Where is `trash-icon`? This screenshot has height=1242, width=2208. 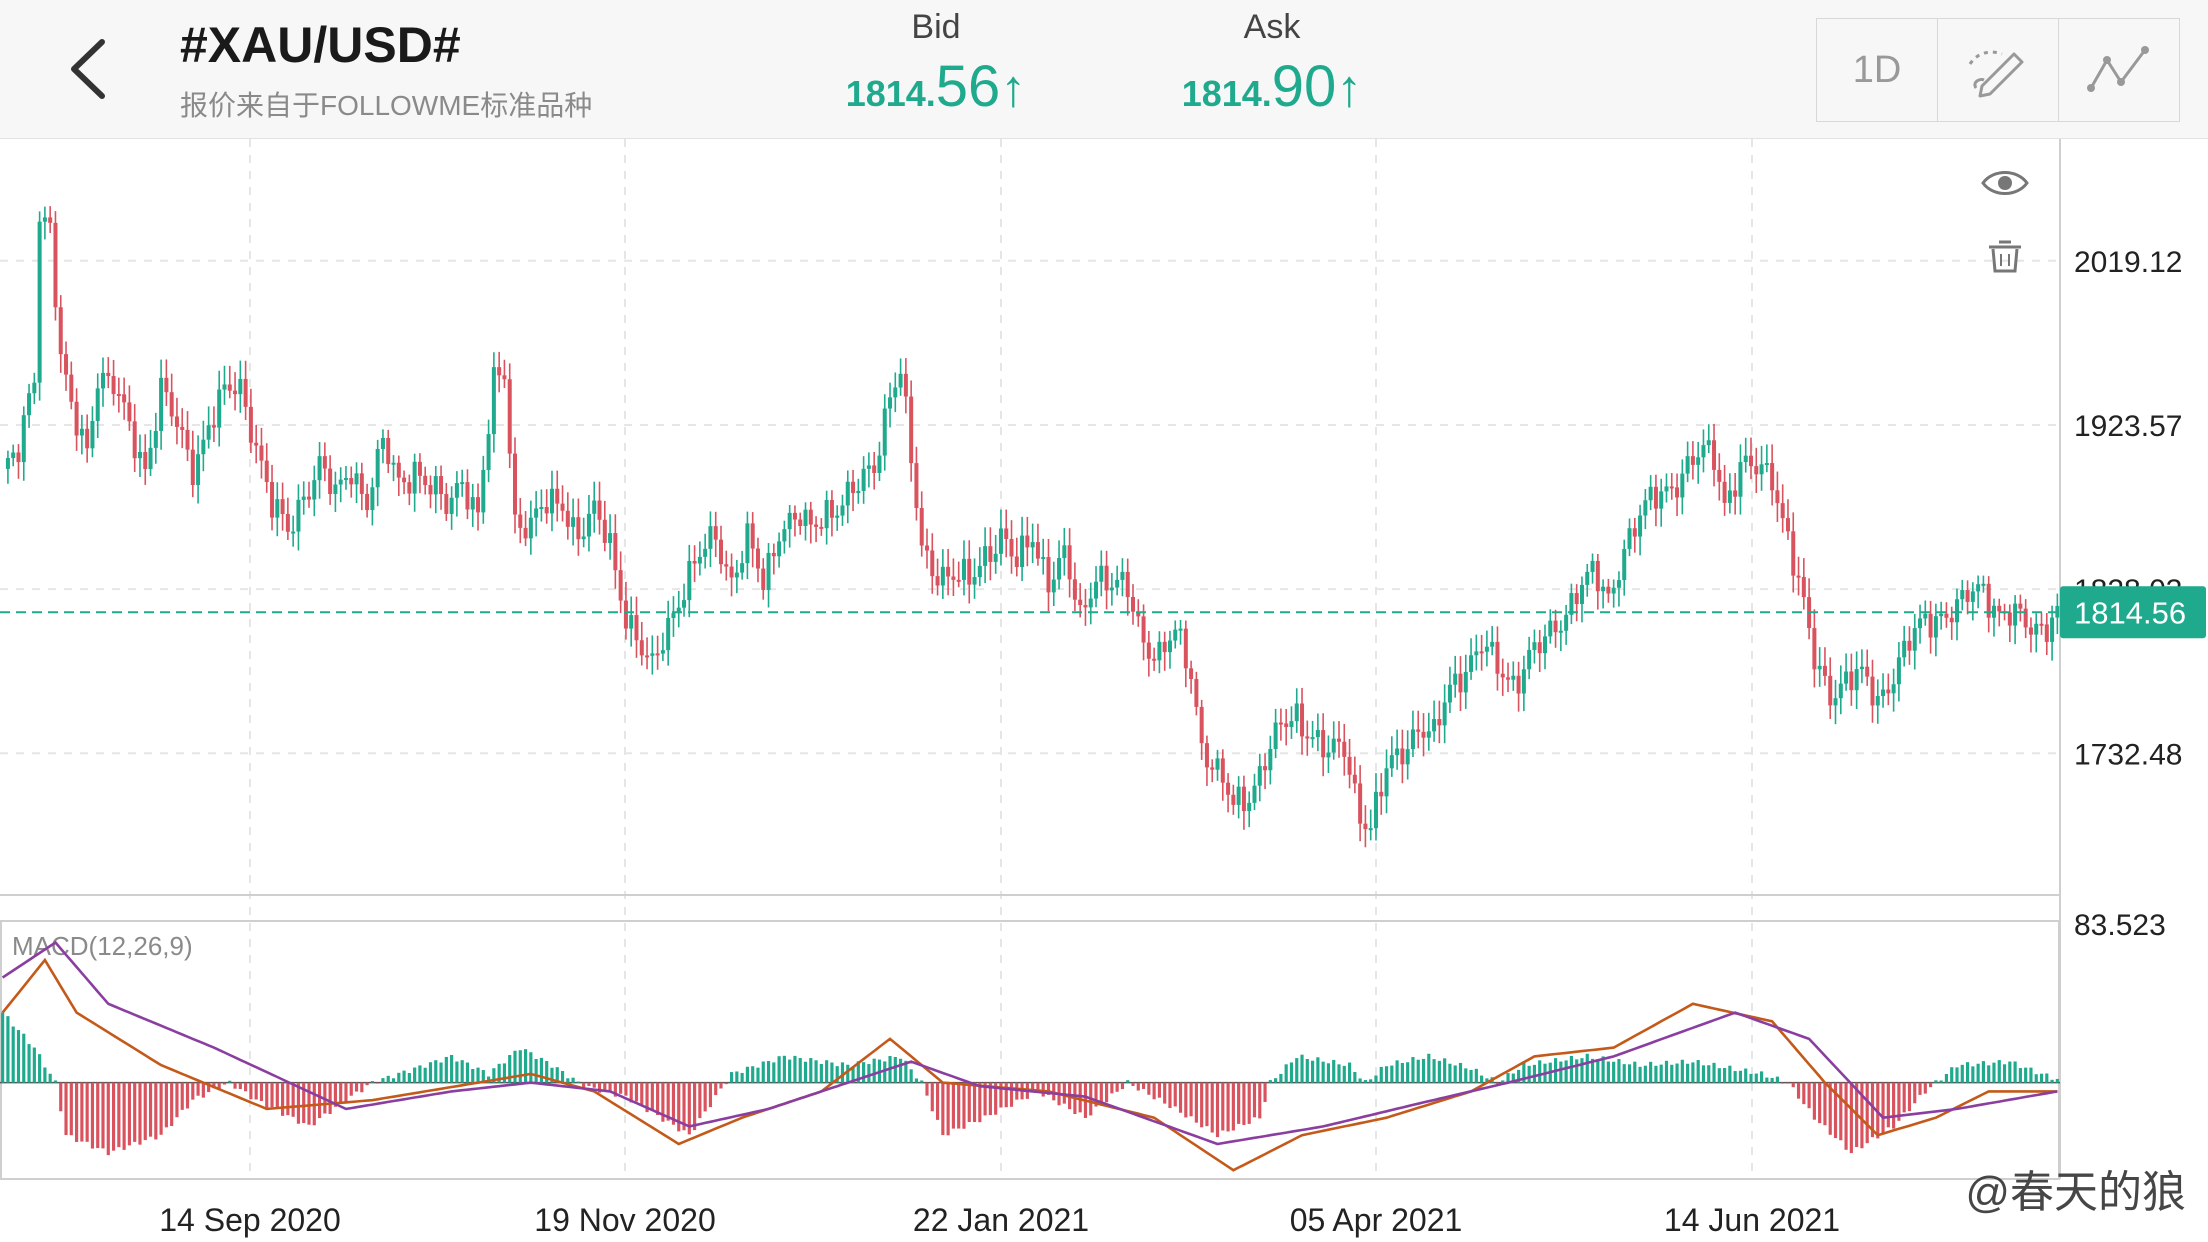 trash-icon is located at coordinates (2005, 256).